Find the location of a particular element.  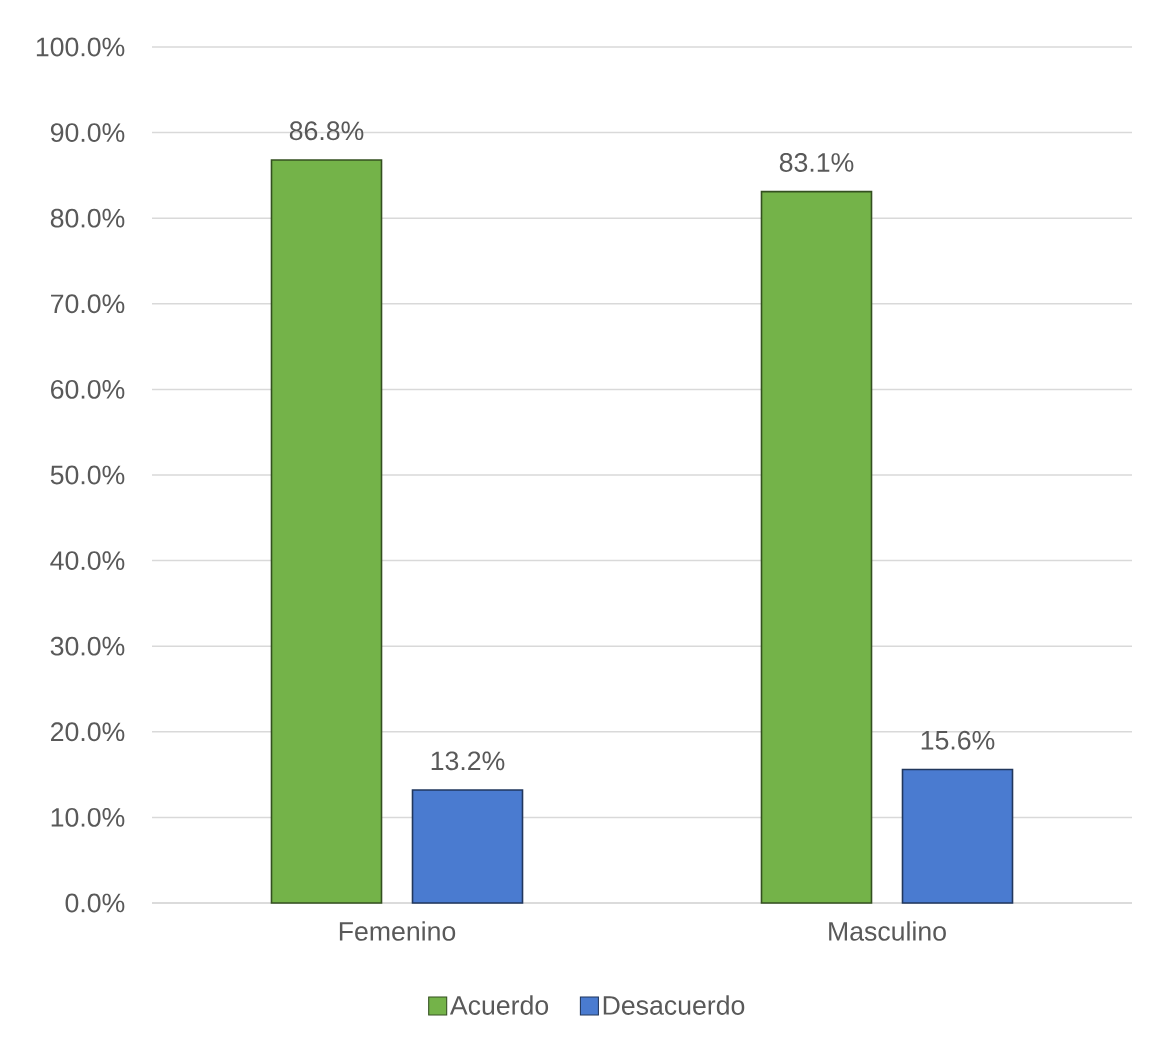

data-label: 15.6% is located at coordinates (958, 740).